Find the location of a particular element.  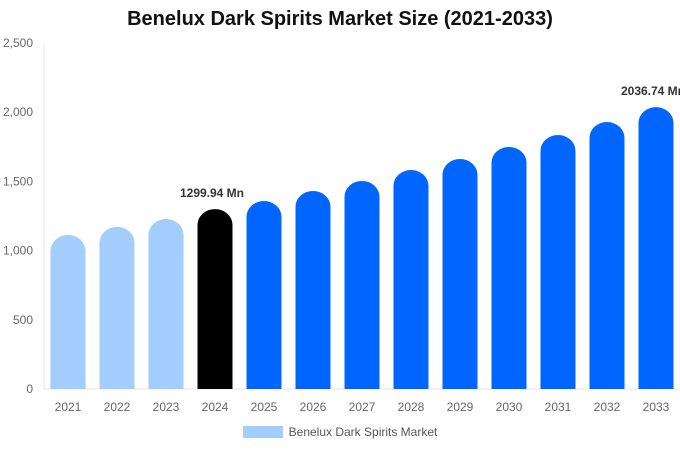

x-tick-label: 2024 is located at coordinates (215, 407).